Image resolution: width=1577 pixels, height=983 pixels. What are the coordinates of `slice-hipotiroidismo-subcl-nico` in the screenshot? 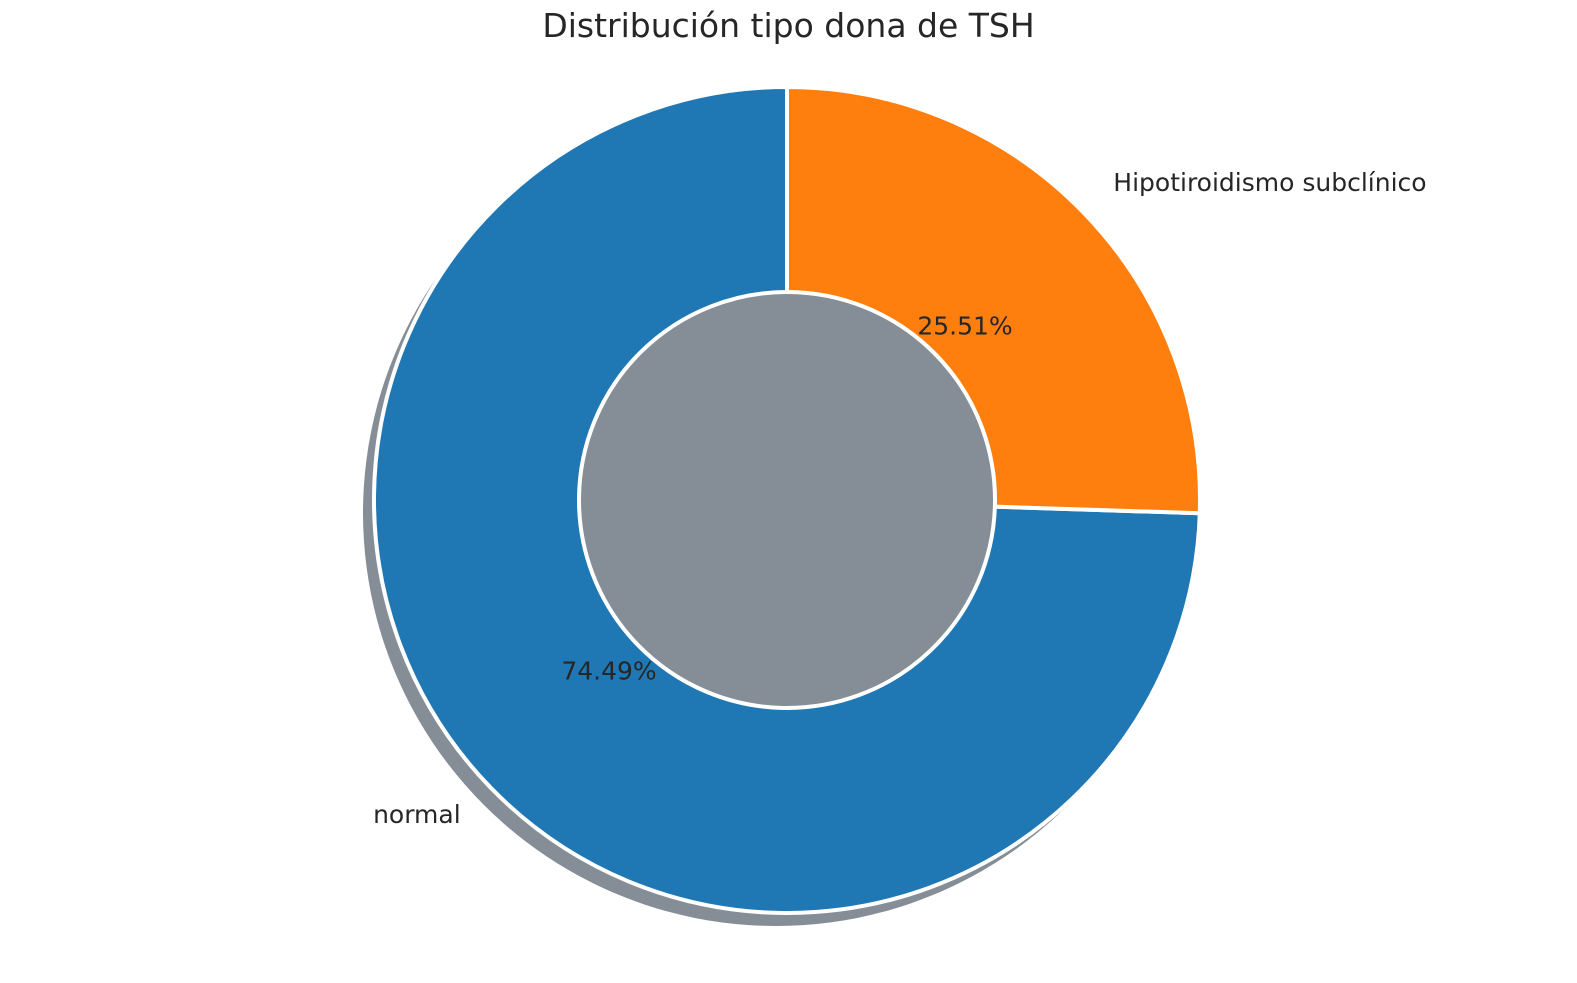 It's located at (993, 300).